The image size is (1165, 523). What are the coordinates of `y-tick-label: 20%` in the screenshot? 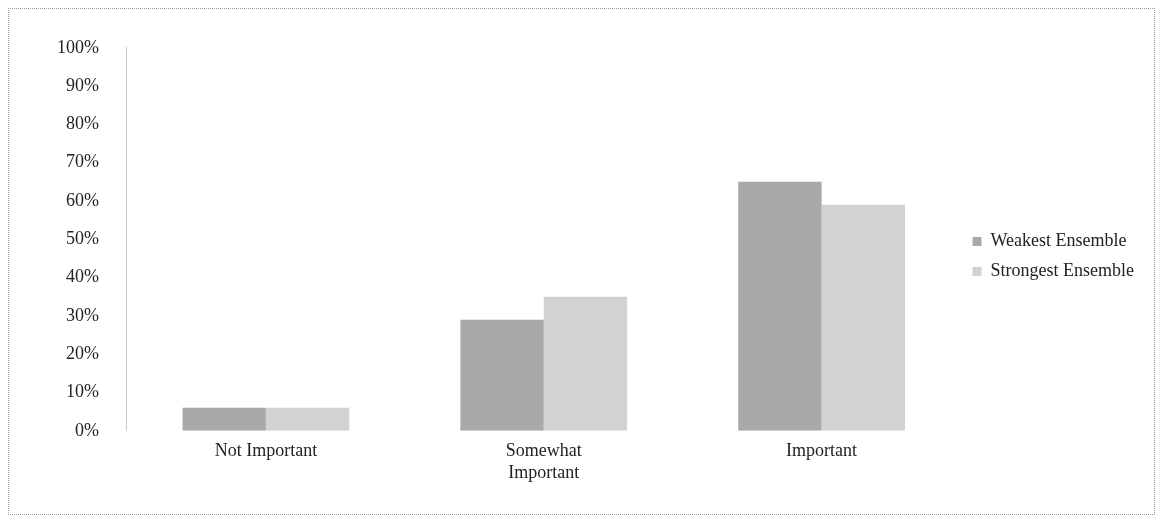 It's located at (82, 352).